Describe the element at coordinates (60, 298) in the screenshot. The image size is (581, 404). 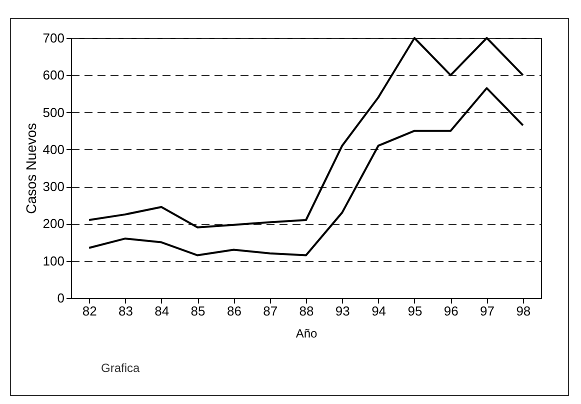
I see `y-tick-label: 0` at that location.